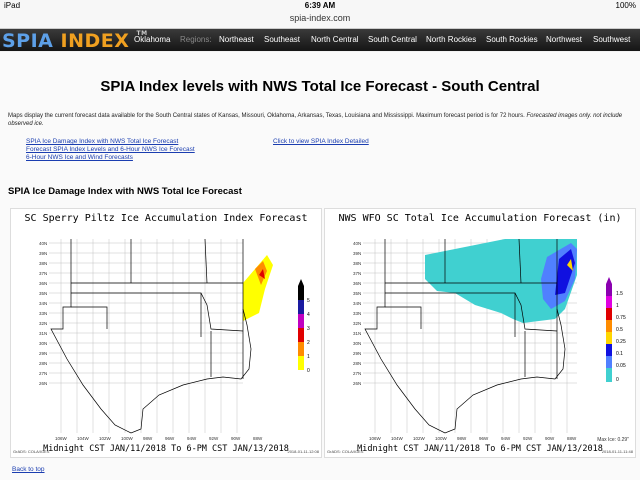  Describe the element at coordinates (451, 39) in the screenshot. I see `nav-north-rockies: North Rockies` at that location.